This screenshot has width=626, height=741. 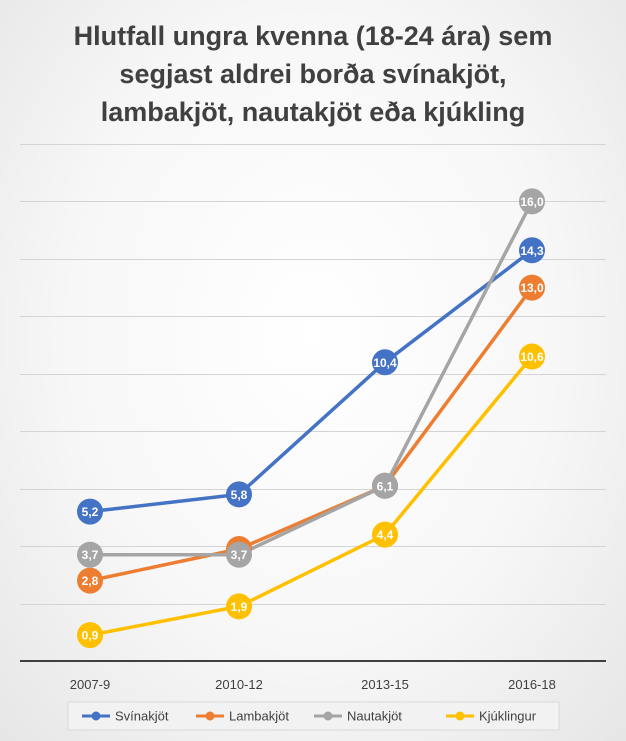 I want to click on x-tick-label: 2010-12, so click(x=239, y=684).